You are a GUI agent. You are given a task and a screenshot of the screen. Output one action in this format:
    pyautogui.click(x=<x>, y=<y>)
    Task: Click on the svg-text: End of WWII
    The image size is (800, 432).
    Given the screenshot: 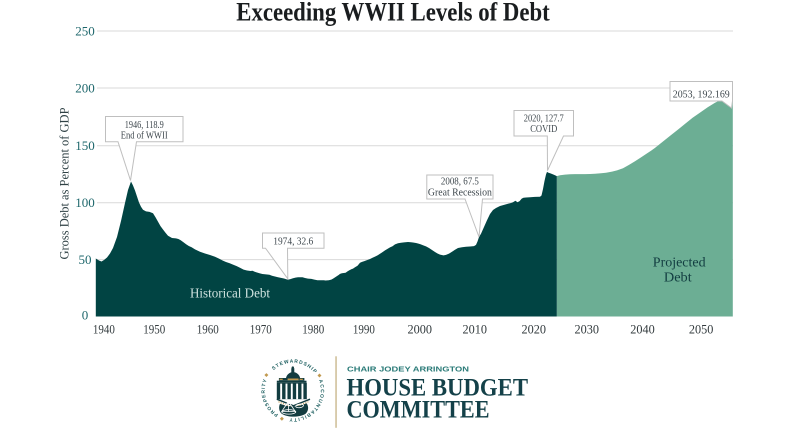 What is the action you would take?
    pyautogui.click(x=144, y=136)
    